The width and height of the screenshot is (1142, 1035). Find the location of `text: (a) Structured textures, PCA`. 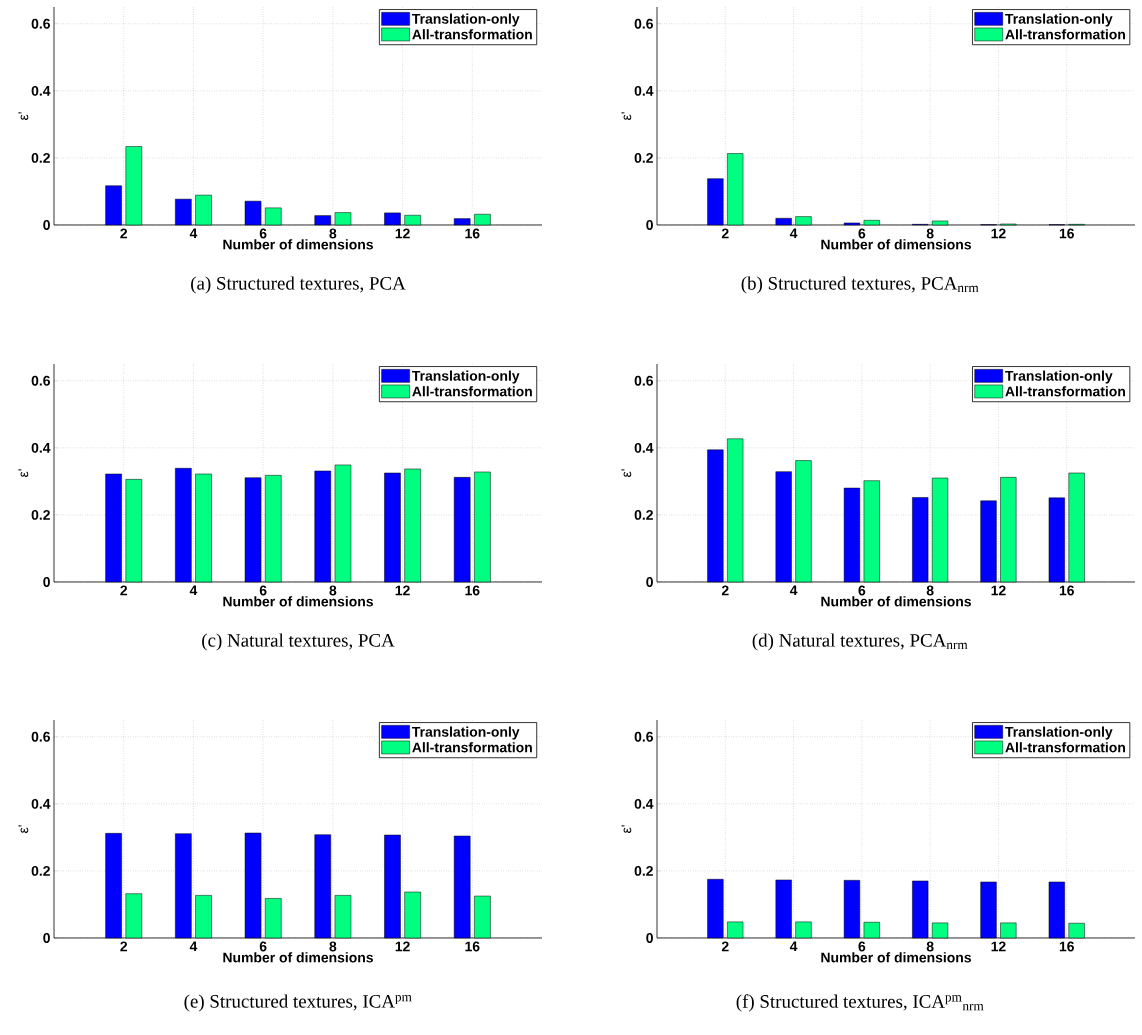

text: (a) Structured textures, PCA is located at coordinates (298, 285).